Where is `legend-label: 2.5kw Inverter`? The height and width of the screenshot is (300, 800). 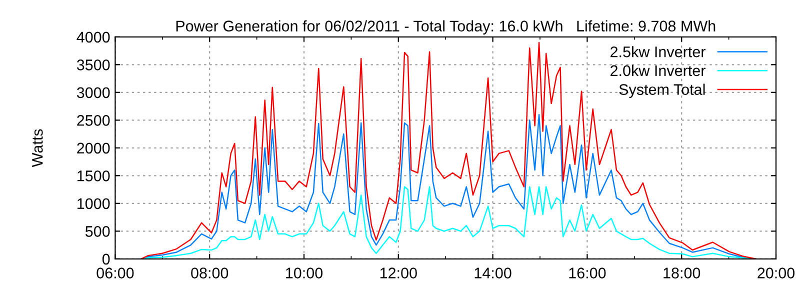
legend-label: 2.5kw Inverter is located at coordinates (658, 52).